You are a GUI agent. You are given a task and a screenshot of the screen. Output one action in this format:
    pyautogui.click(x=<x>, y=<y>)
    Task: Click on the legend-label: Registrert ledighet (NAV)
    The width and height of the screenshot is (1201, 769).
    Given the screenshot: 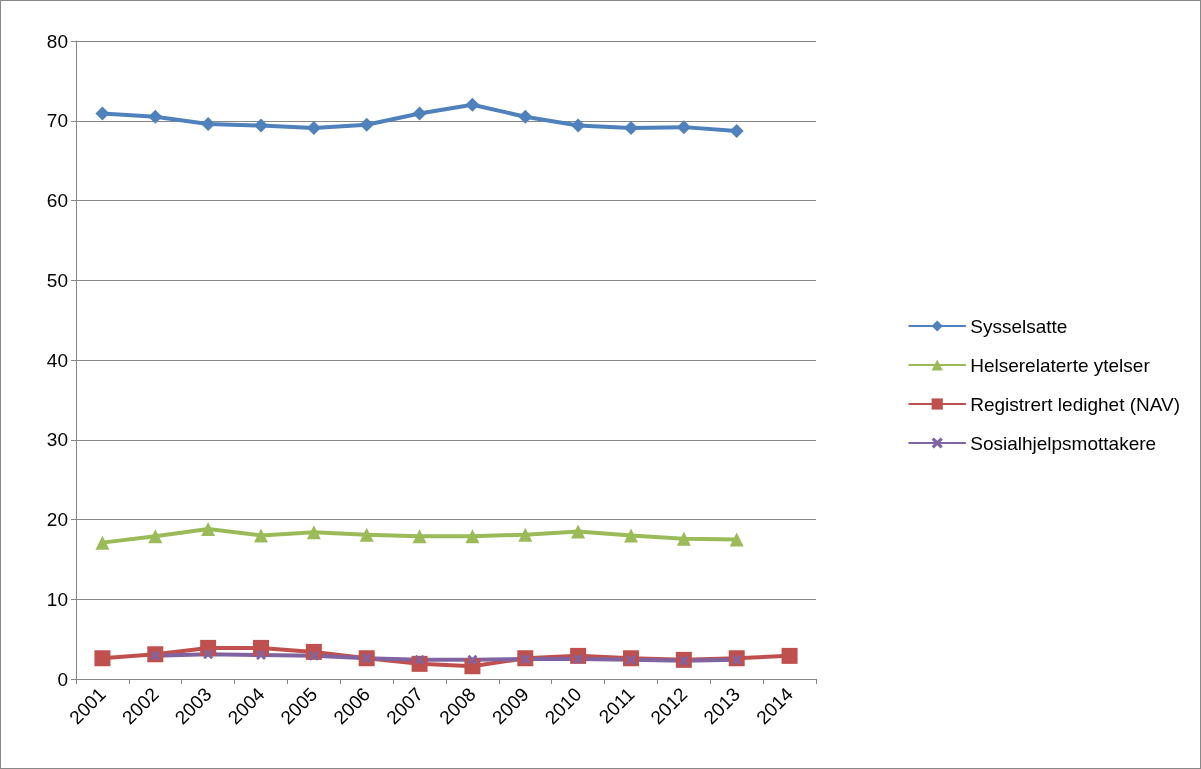 What is the action you would take?
    pyautogui.click(x=1075, y=404)
    